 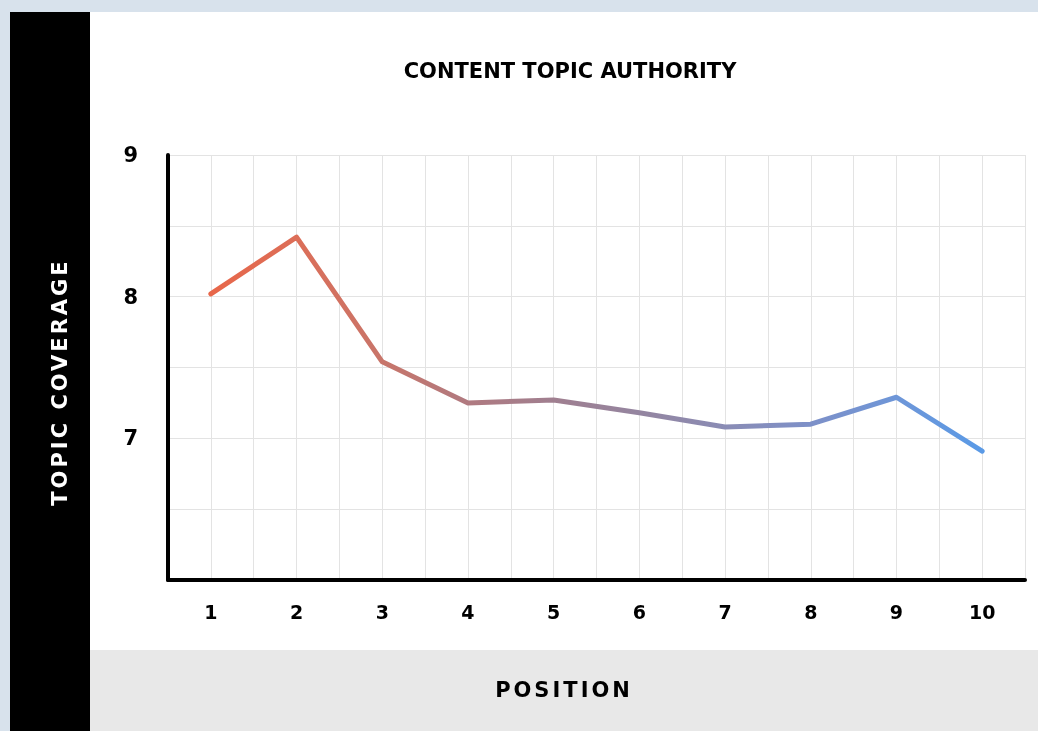 I want to click on y-axis-title: TOPIC COVERAGE, so click(x=60, y=382).